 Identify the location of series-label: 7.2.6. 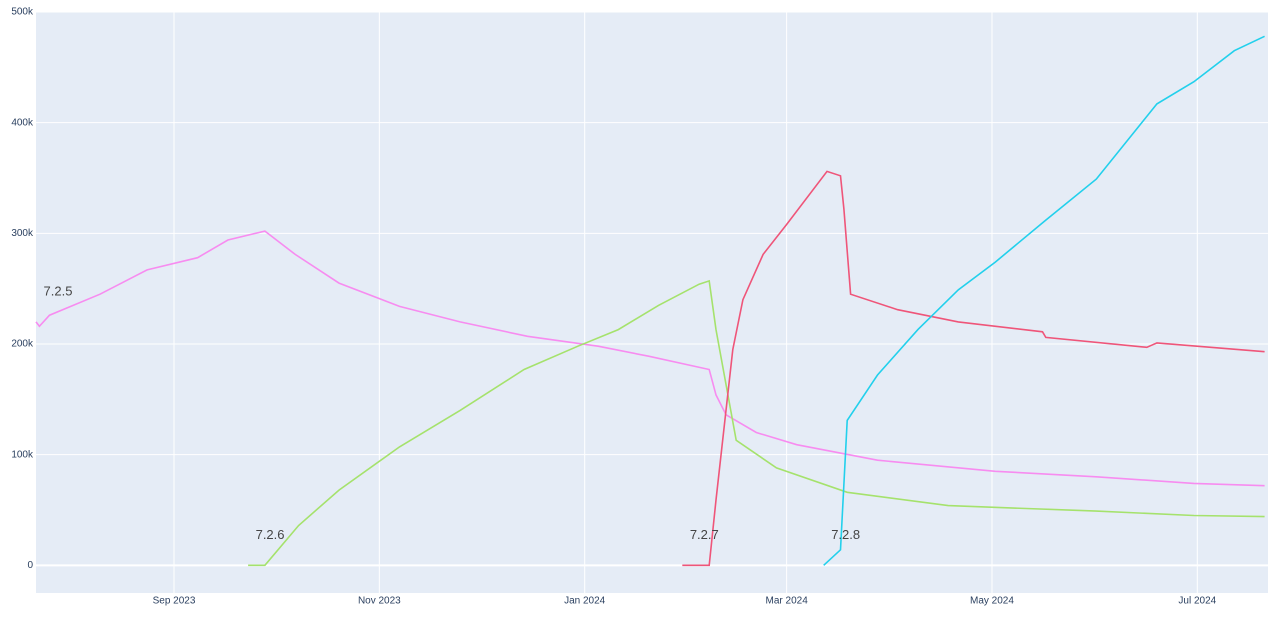
(270, 534).